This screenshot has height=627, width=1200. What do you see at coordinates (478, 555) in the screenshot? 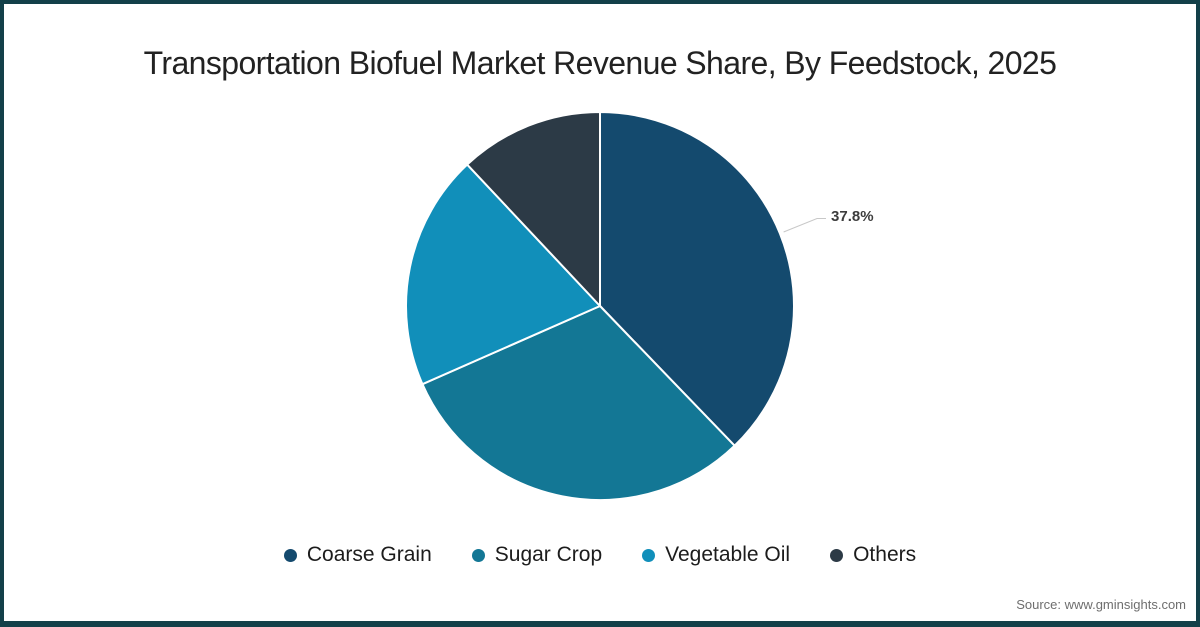
I see `legend-dot-sugar-crop` at bounding box center [478, 555].